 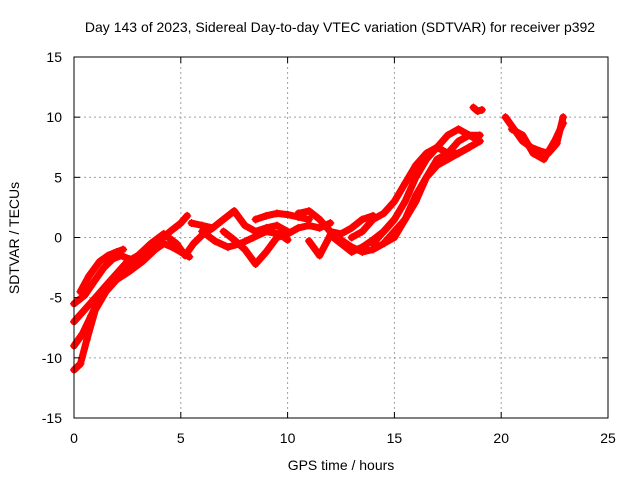 What do you see at coordinates (501, 438) in the screenshot?
I see `x-tick-label: 20` at bounding box center [501, 438].